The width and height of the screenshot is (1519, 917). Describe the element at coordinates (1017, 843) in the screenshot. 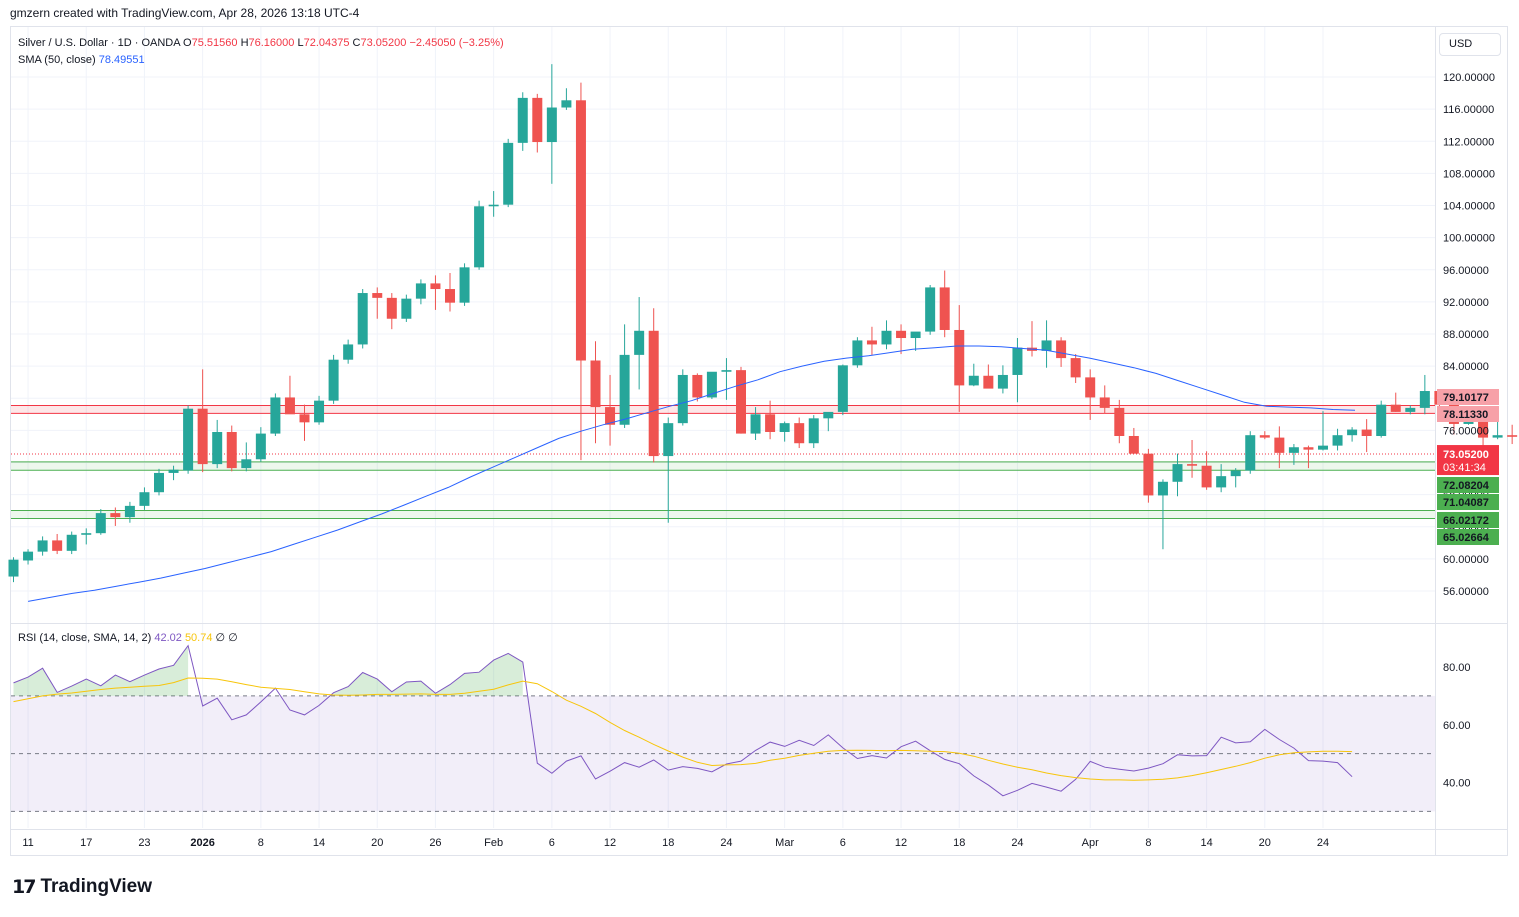

I see `time-tick-label-17: 24` at that location.